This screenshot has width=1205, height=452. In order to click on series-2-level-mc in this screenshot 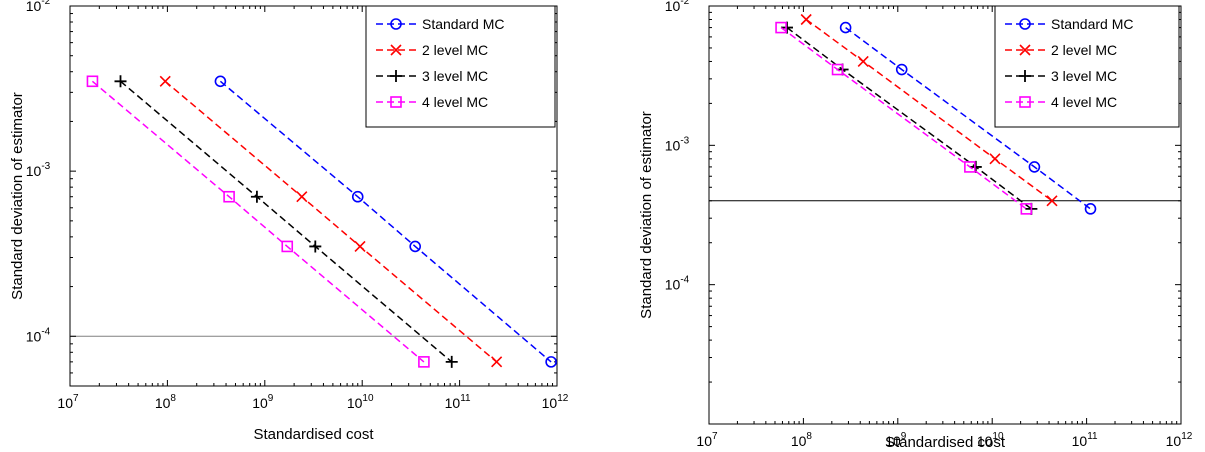, I will do `click(929, 110)`.